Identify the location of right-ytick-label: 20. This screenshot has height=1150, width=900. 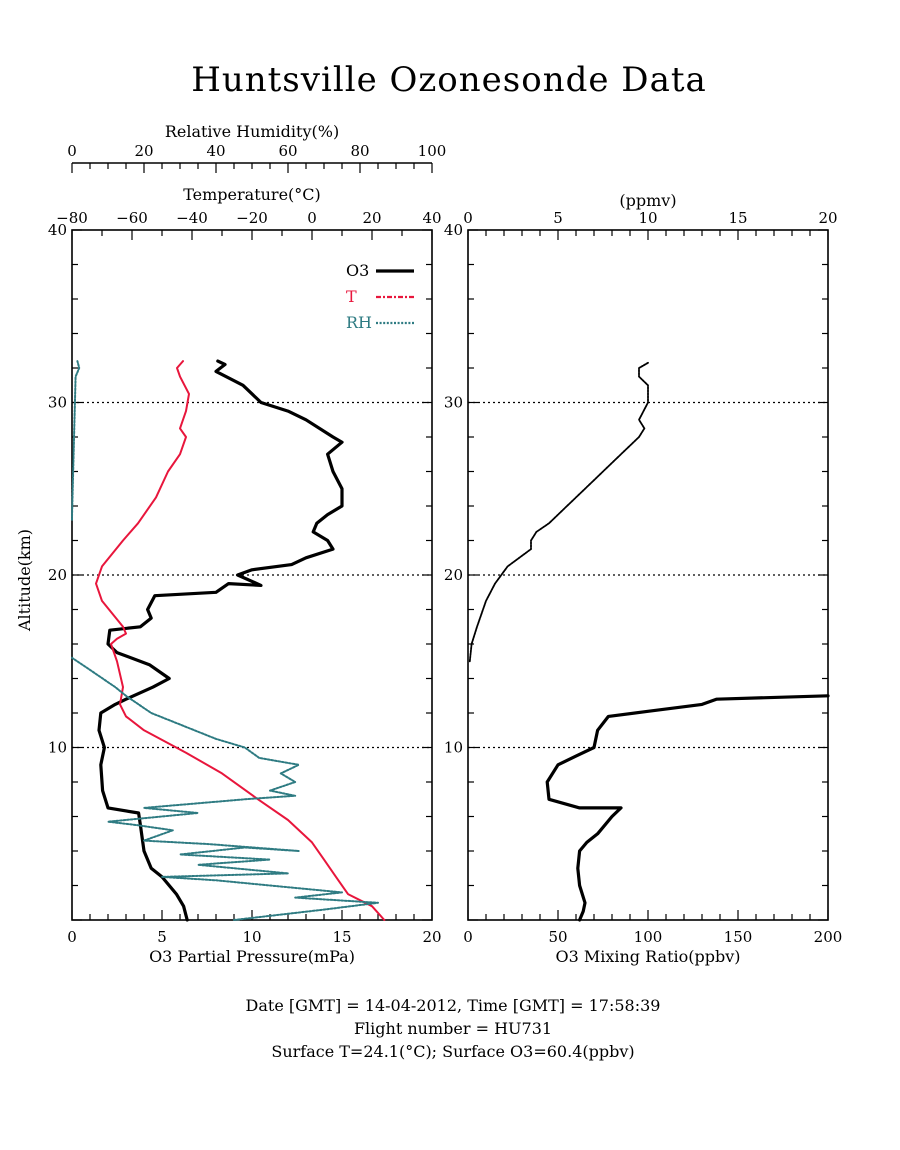
(453, 575).